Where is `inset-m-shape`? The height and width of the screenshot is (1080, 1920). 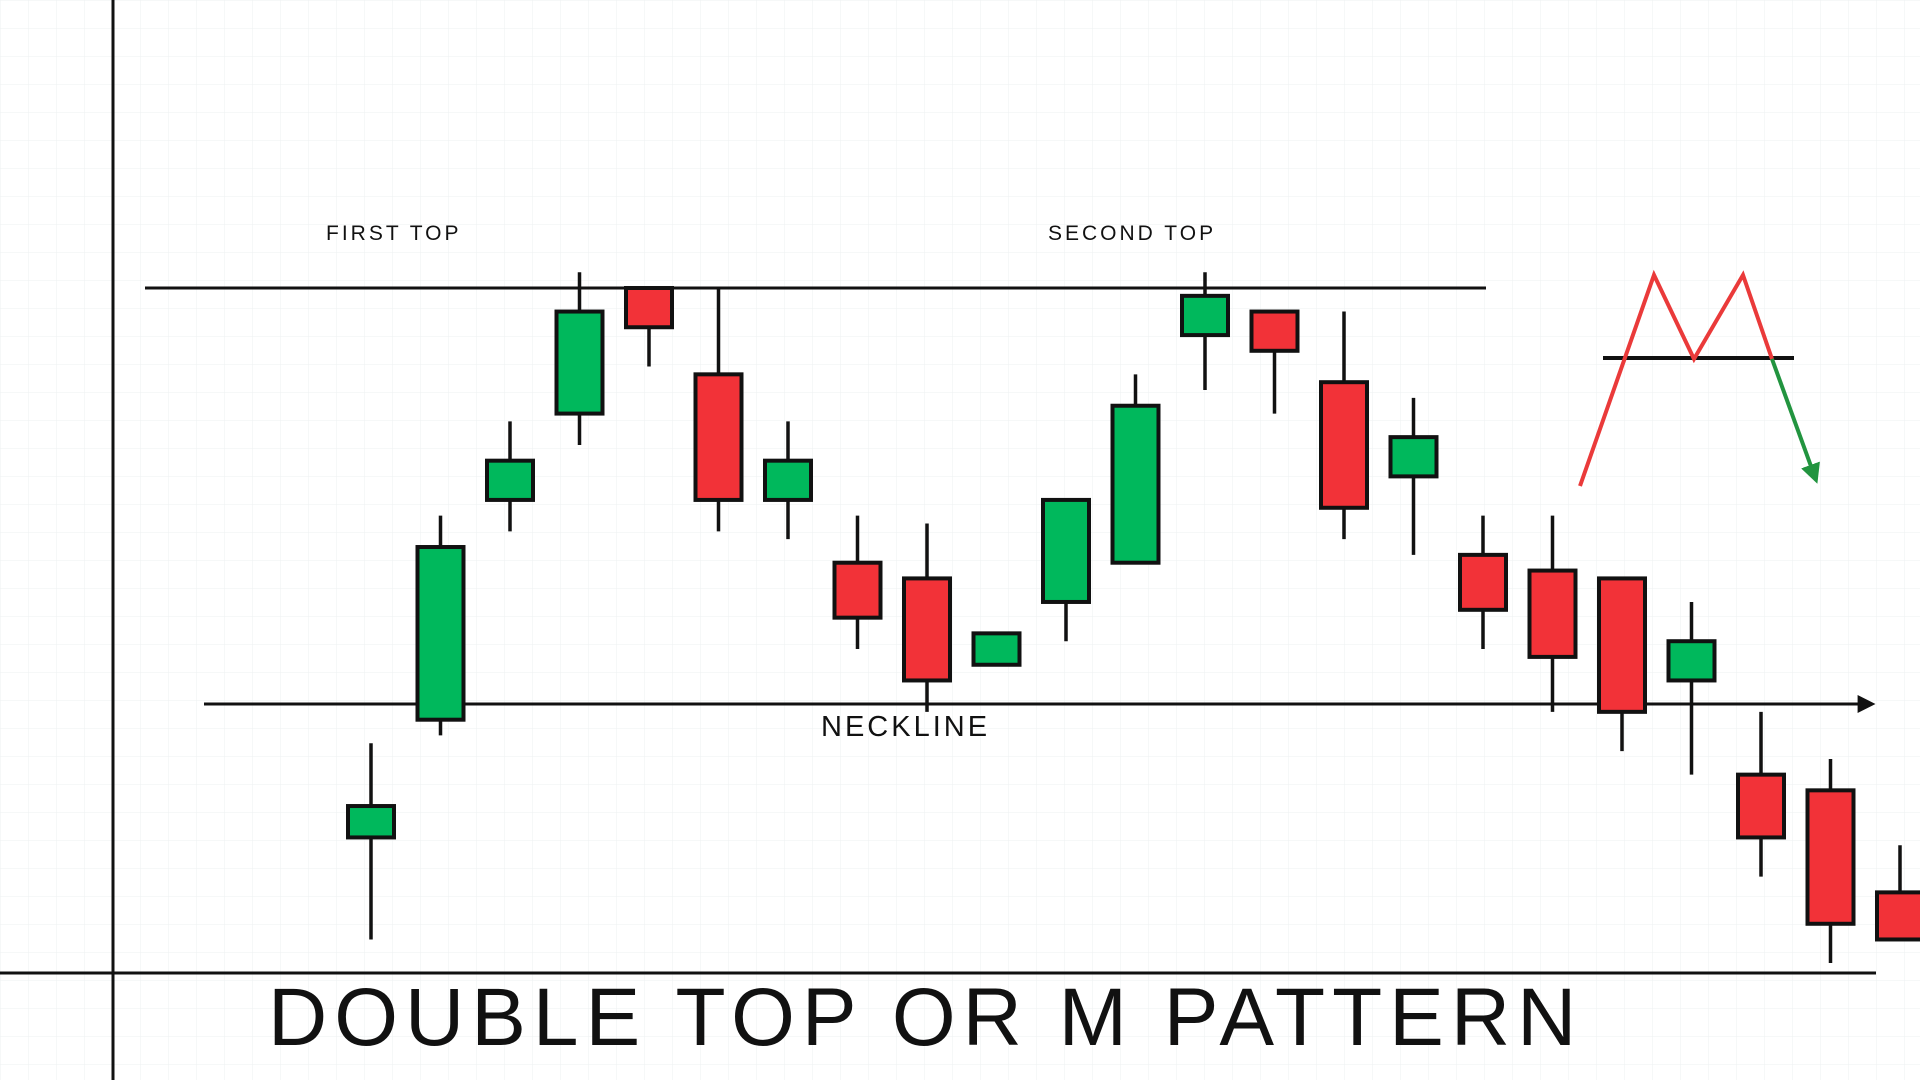
inset-m-shape is located at coordinates (1676, 378).